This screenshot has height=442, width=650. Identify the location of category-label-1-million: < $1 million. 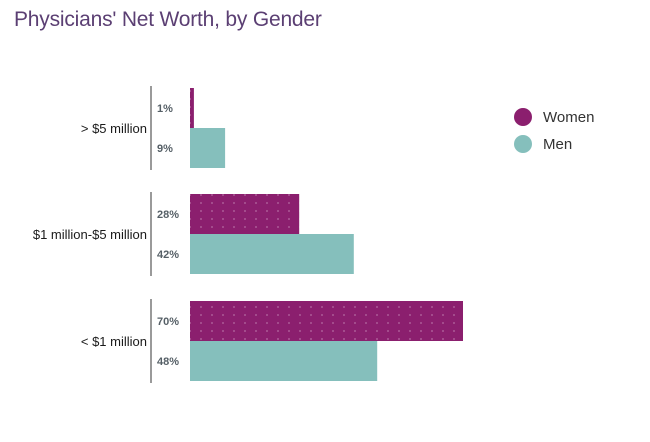
(114, 341).